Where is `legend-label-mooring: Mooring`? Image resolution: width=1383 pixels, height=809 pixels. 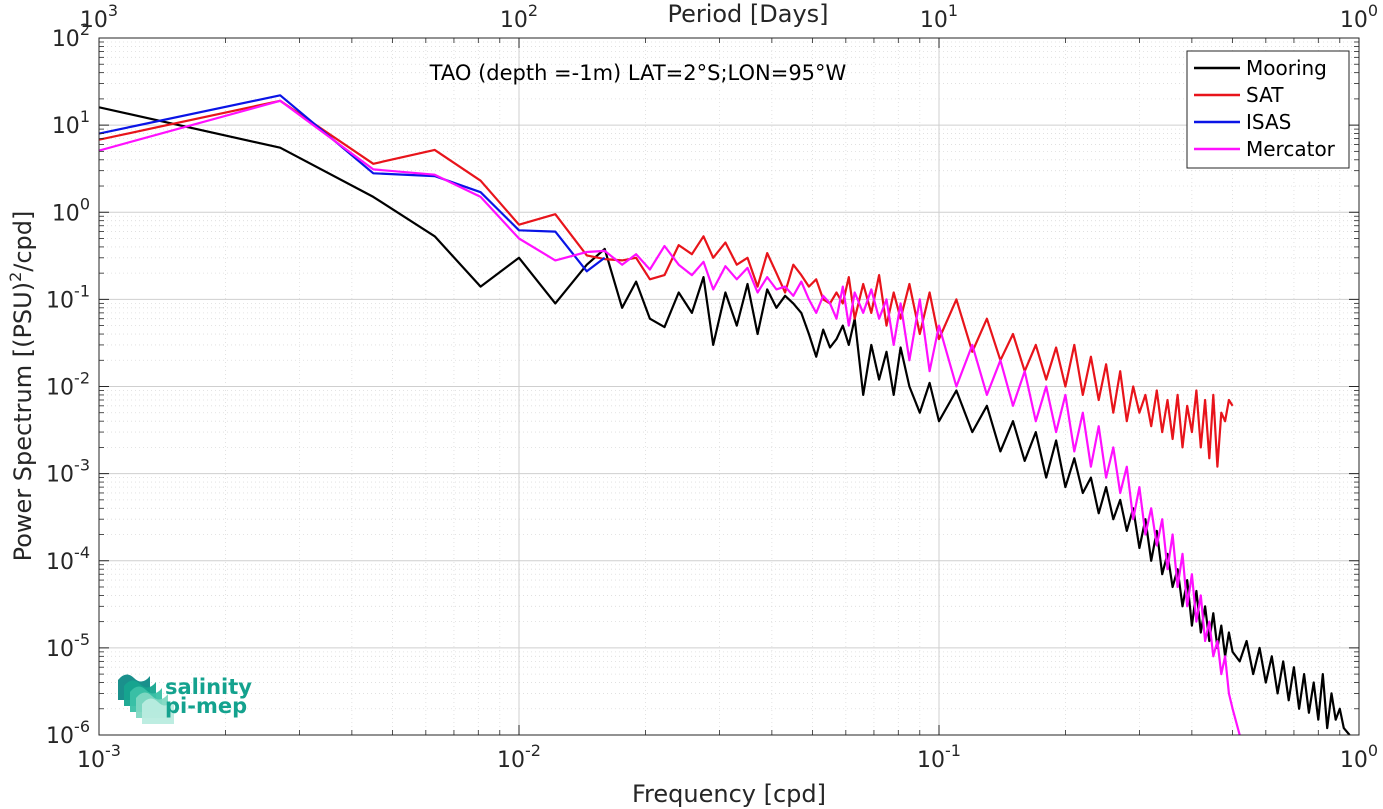 legend-label-mooring: Mooring is located at coordinates (1286, 68).